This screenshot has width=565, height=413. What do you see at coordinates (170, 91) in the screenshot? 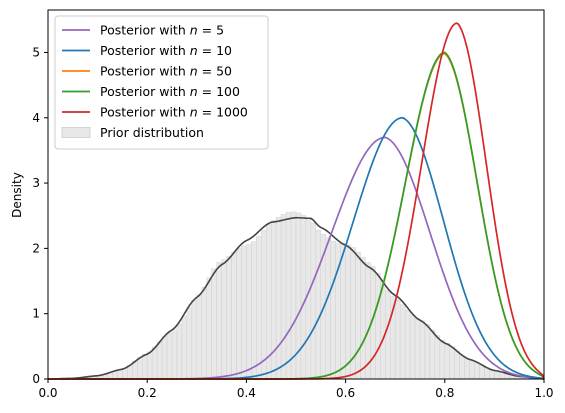
I see `legend-label: Posterior with n = 100` at bounding box center [170, 91].